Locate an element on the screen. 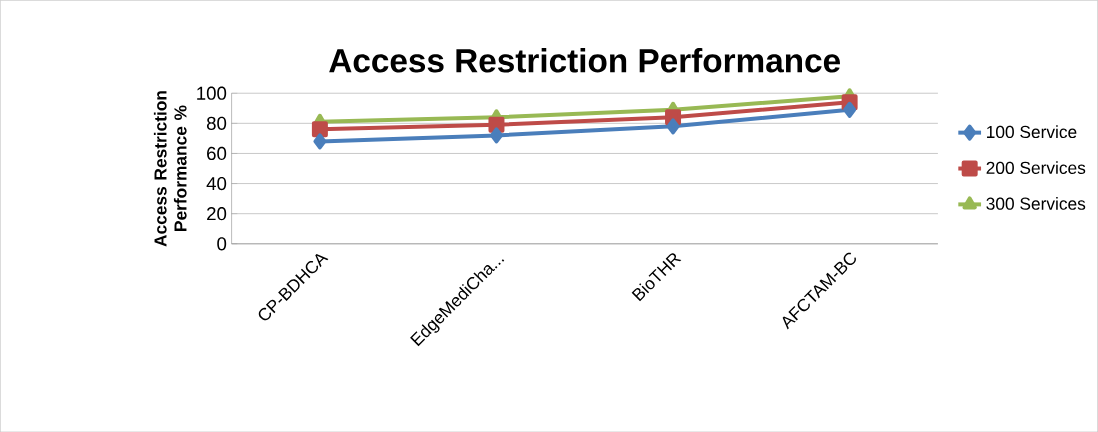  y-tick-label: 20 is located at coordinates (217, 213).